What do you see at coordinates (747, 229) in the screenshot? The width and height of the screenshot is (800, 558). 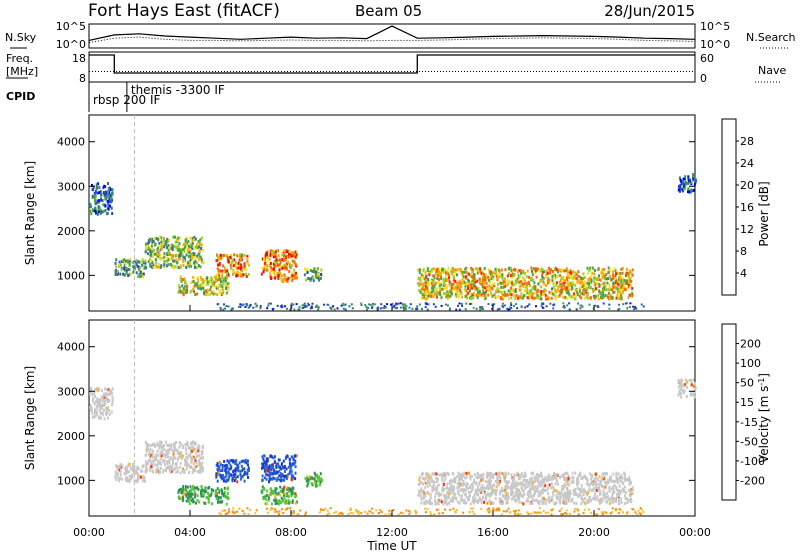 I see `power-colorbar-tick-label: 12` at bounding box center [747, 229].